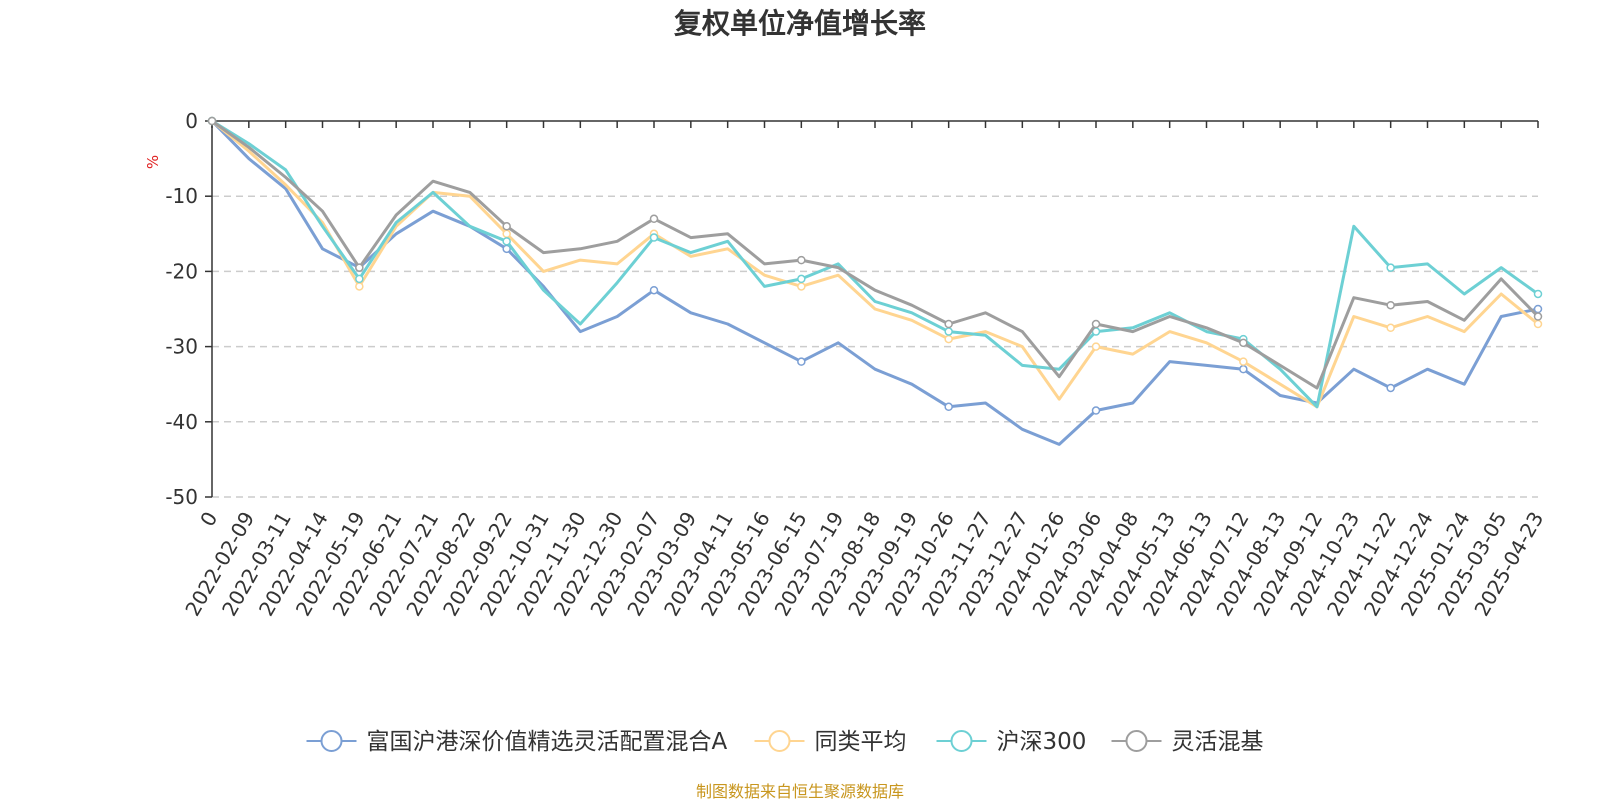 The height and width of the screenshot is (802, 1600). Describe the element at coordinates (181, 422) in the screenshot. I see `y-tick-label: -40` at that location.